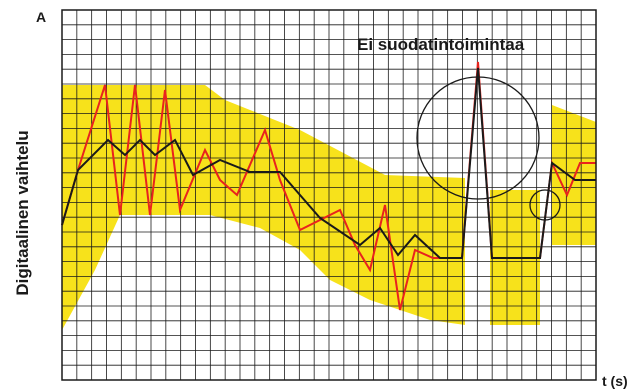 The image size is (638, 390). Describe the element at coordinates (615, 381) in the screenshot. I see `x-axis-label: t (s)` at that location.